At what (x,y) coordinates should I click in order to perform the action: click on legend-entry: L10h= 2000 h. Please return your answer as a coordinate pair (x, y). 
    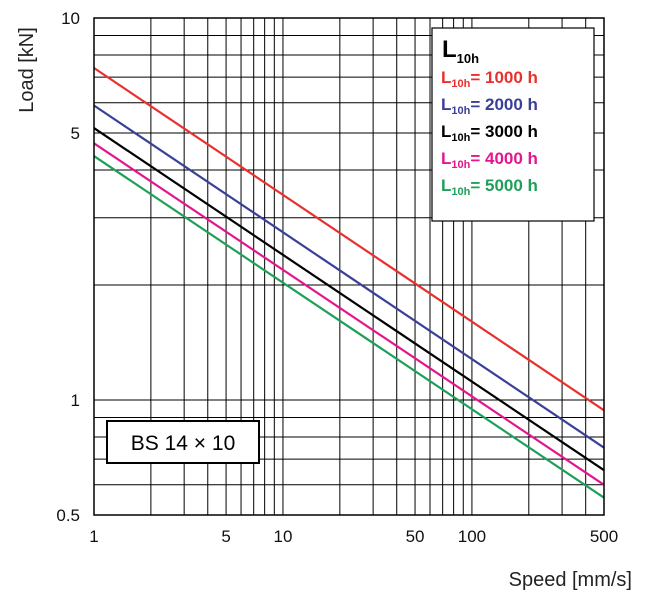
    Looking at the image, I should click on (489, 106).